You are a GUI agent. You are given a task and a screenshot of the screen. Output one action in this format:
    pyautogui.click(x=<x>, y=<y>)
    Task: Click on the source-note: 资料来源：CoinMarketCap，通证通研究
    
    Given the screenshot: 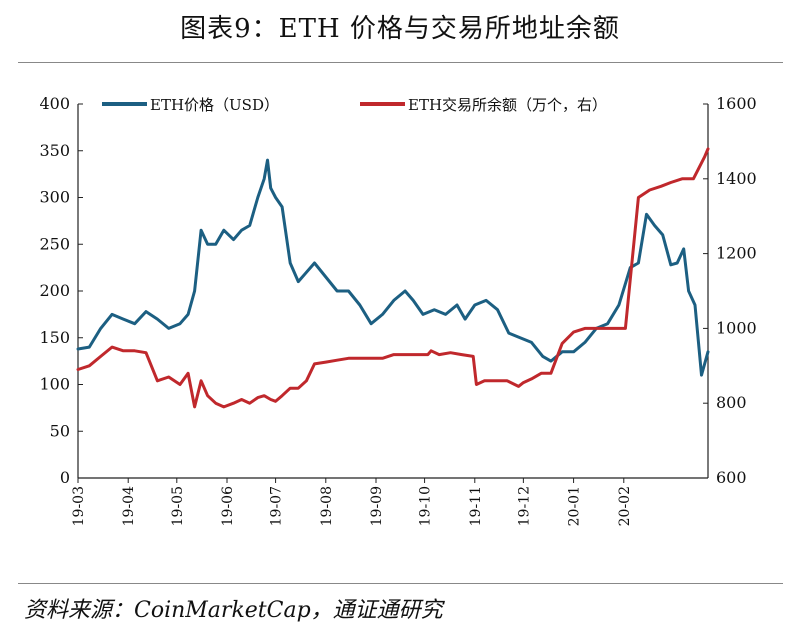 What is the action you would take?
    pyautogui.click(x=233, y=610)
    